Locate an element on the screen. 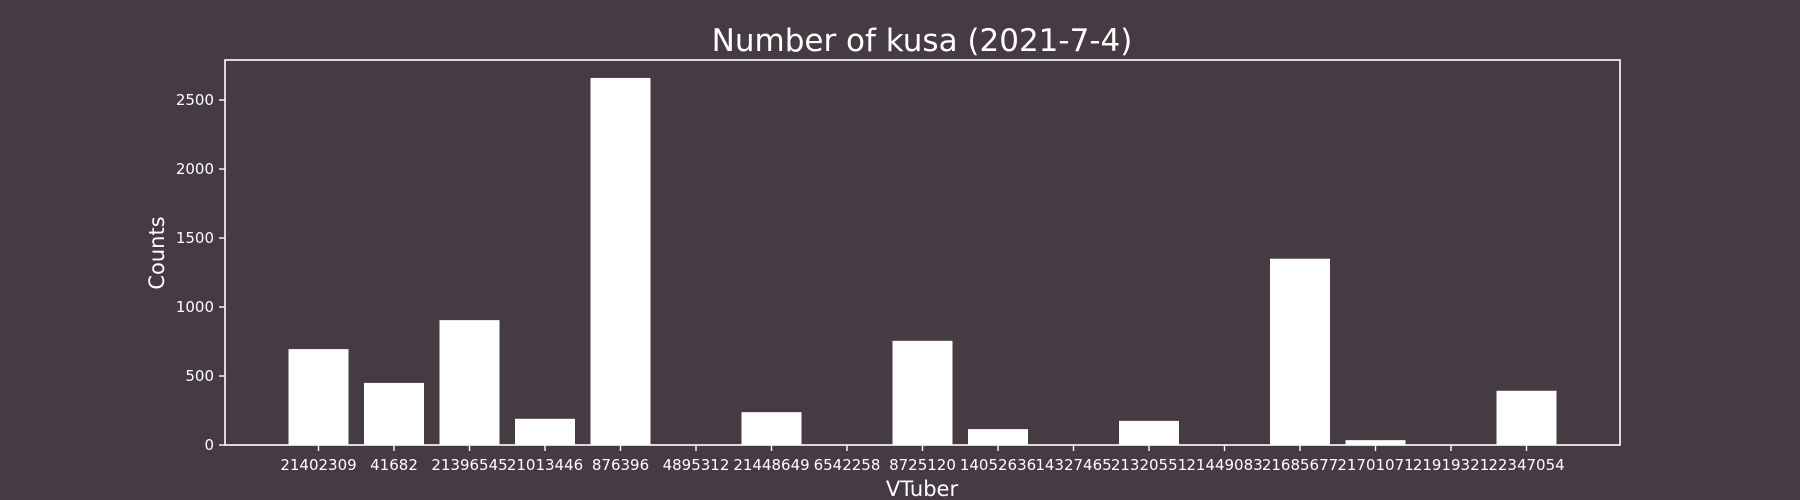  x-tick-label-21448649: 21448649 is located at coordinates (771, 465).